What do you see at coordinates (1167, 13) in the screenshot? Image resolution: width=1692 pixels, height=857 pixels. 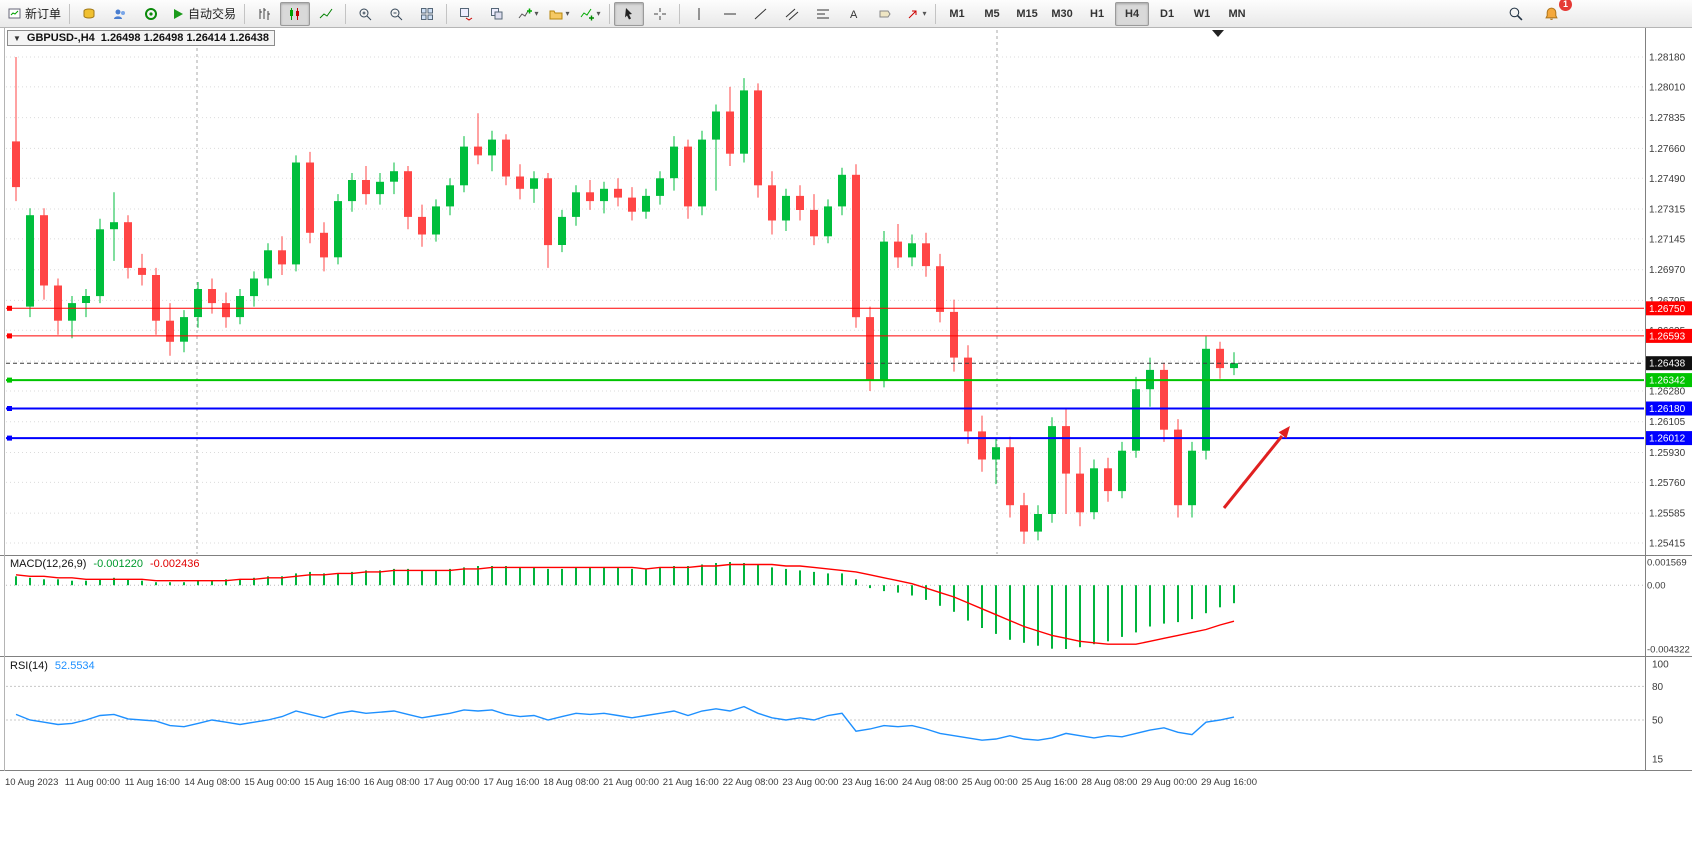 I see `timeframe-d1-button: D1` at bounding box center [1167, 13].